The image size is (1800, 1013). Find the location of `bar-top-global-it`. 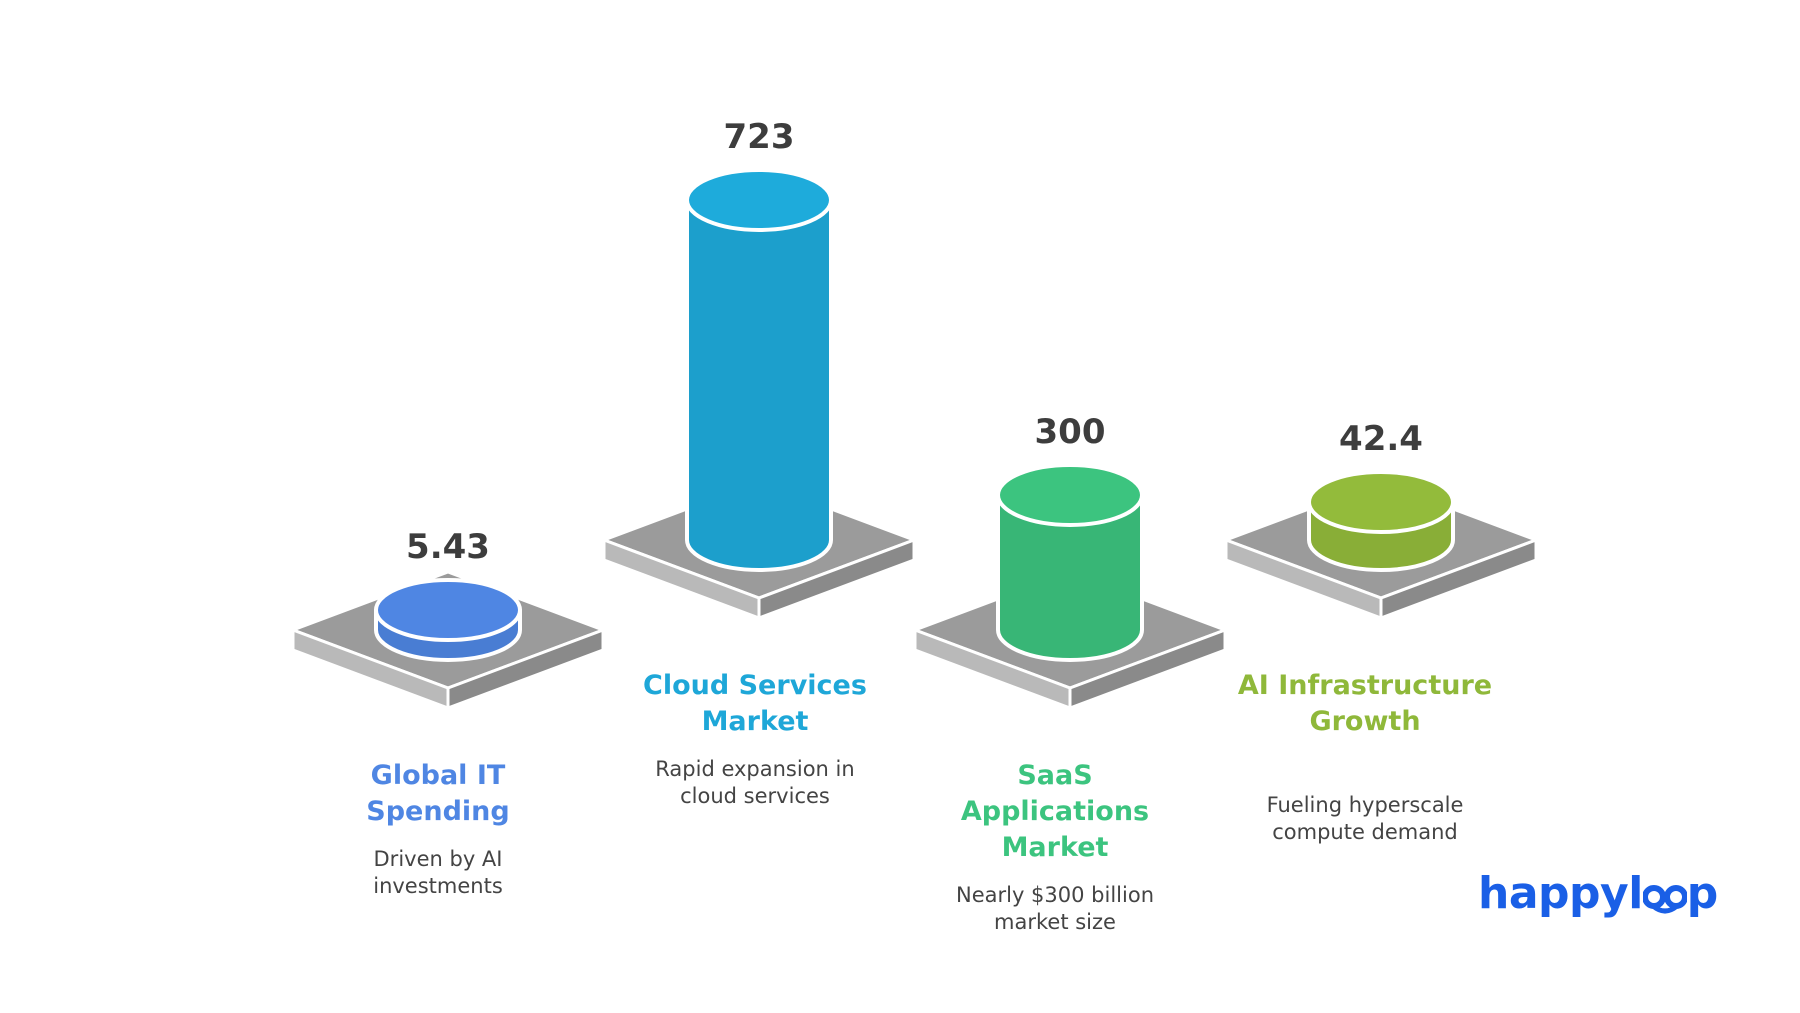

bar-top-global-it is located at coordinates (448, 610).